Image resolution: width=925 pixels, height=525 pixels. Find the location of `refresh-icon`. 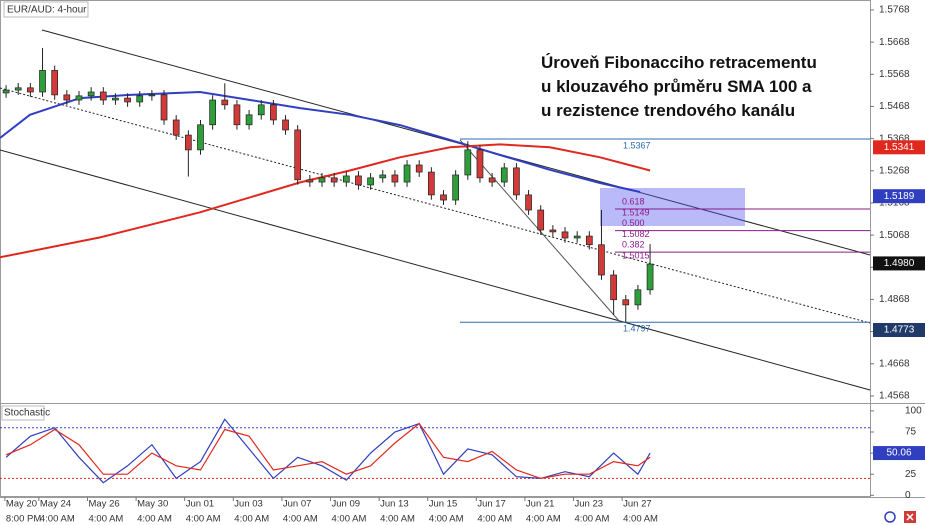

refresh-icon is located at coordinates (890, 517).